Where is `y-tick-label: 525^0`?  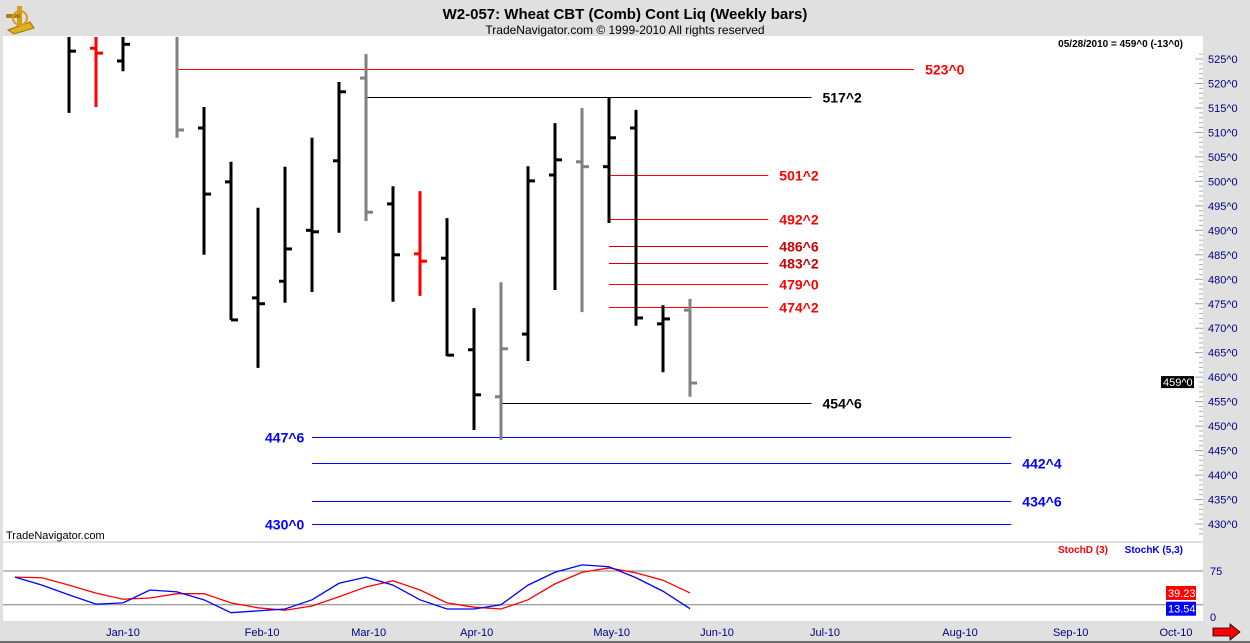 y-tick-label: 525^0 is located at coordinates (1223, 60).